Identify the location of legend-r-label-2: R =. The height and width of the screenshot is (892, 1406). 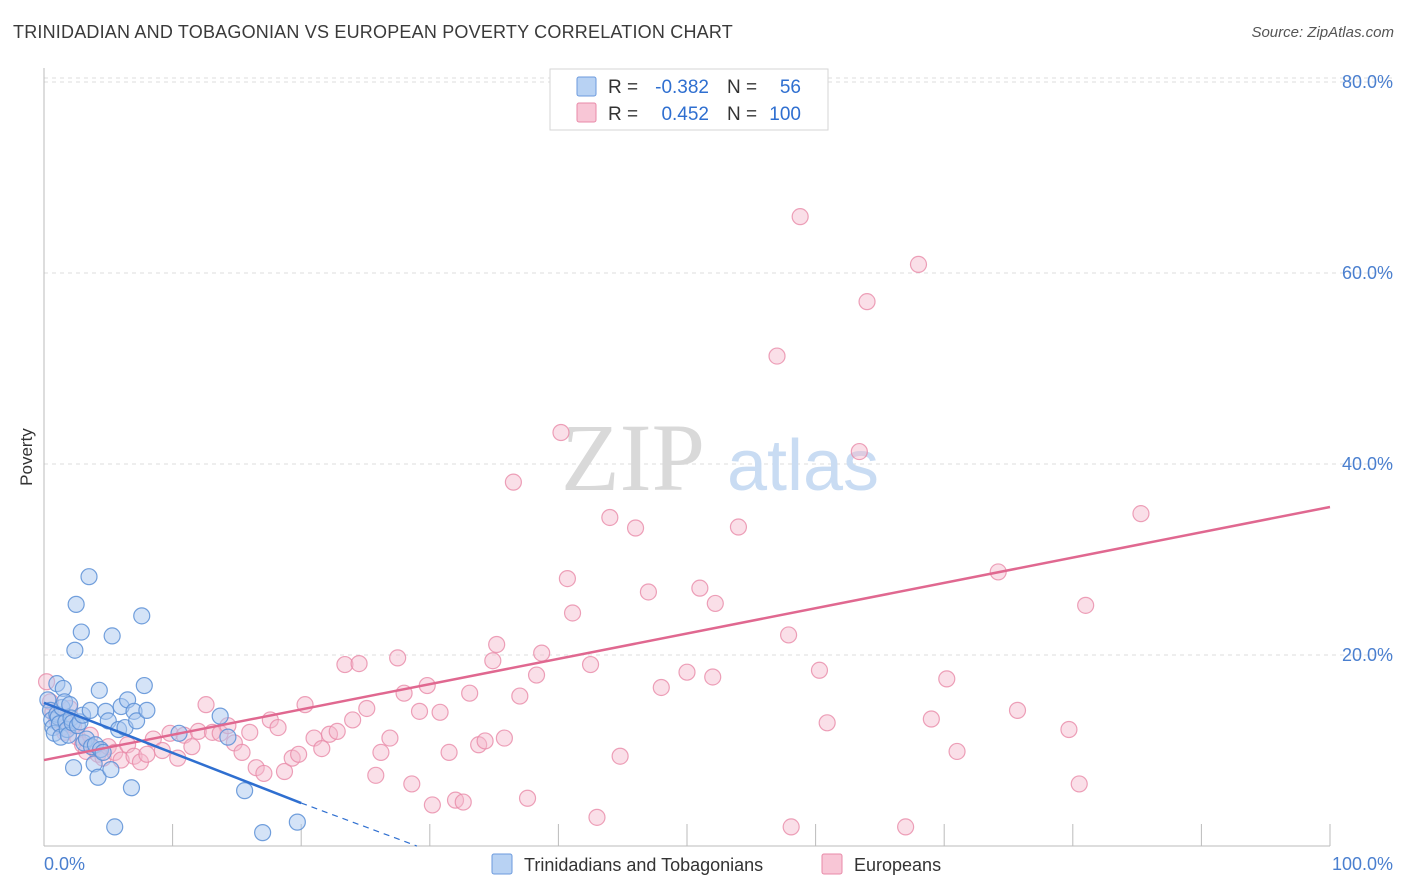
(623, 114).